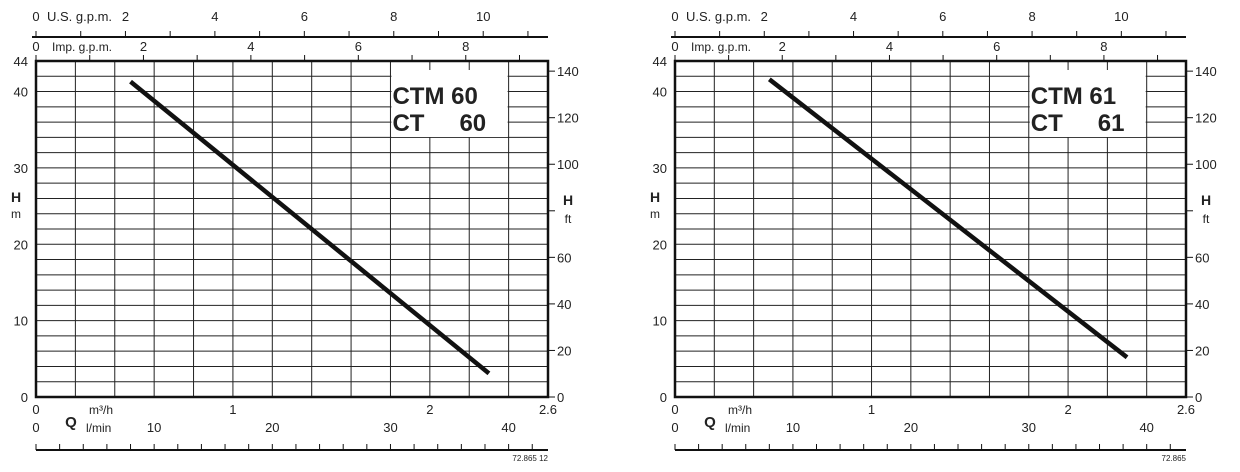 The width and height of the screenshot is (1240, 472). I want to click on figure-code: 72.865 12, so click(530, 458).